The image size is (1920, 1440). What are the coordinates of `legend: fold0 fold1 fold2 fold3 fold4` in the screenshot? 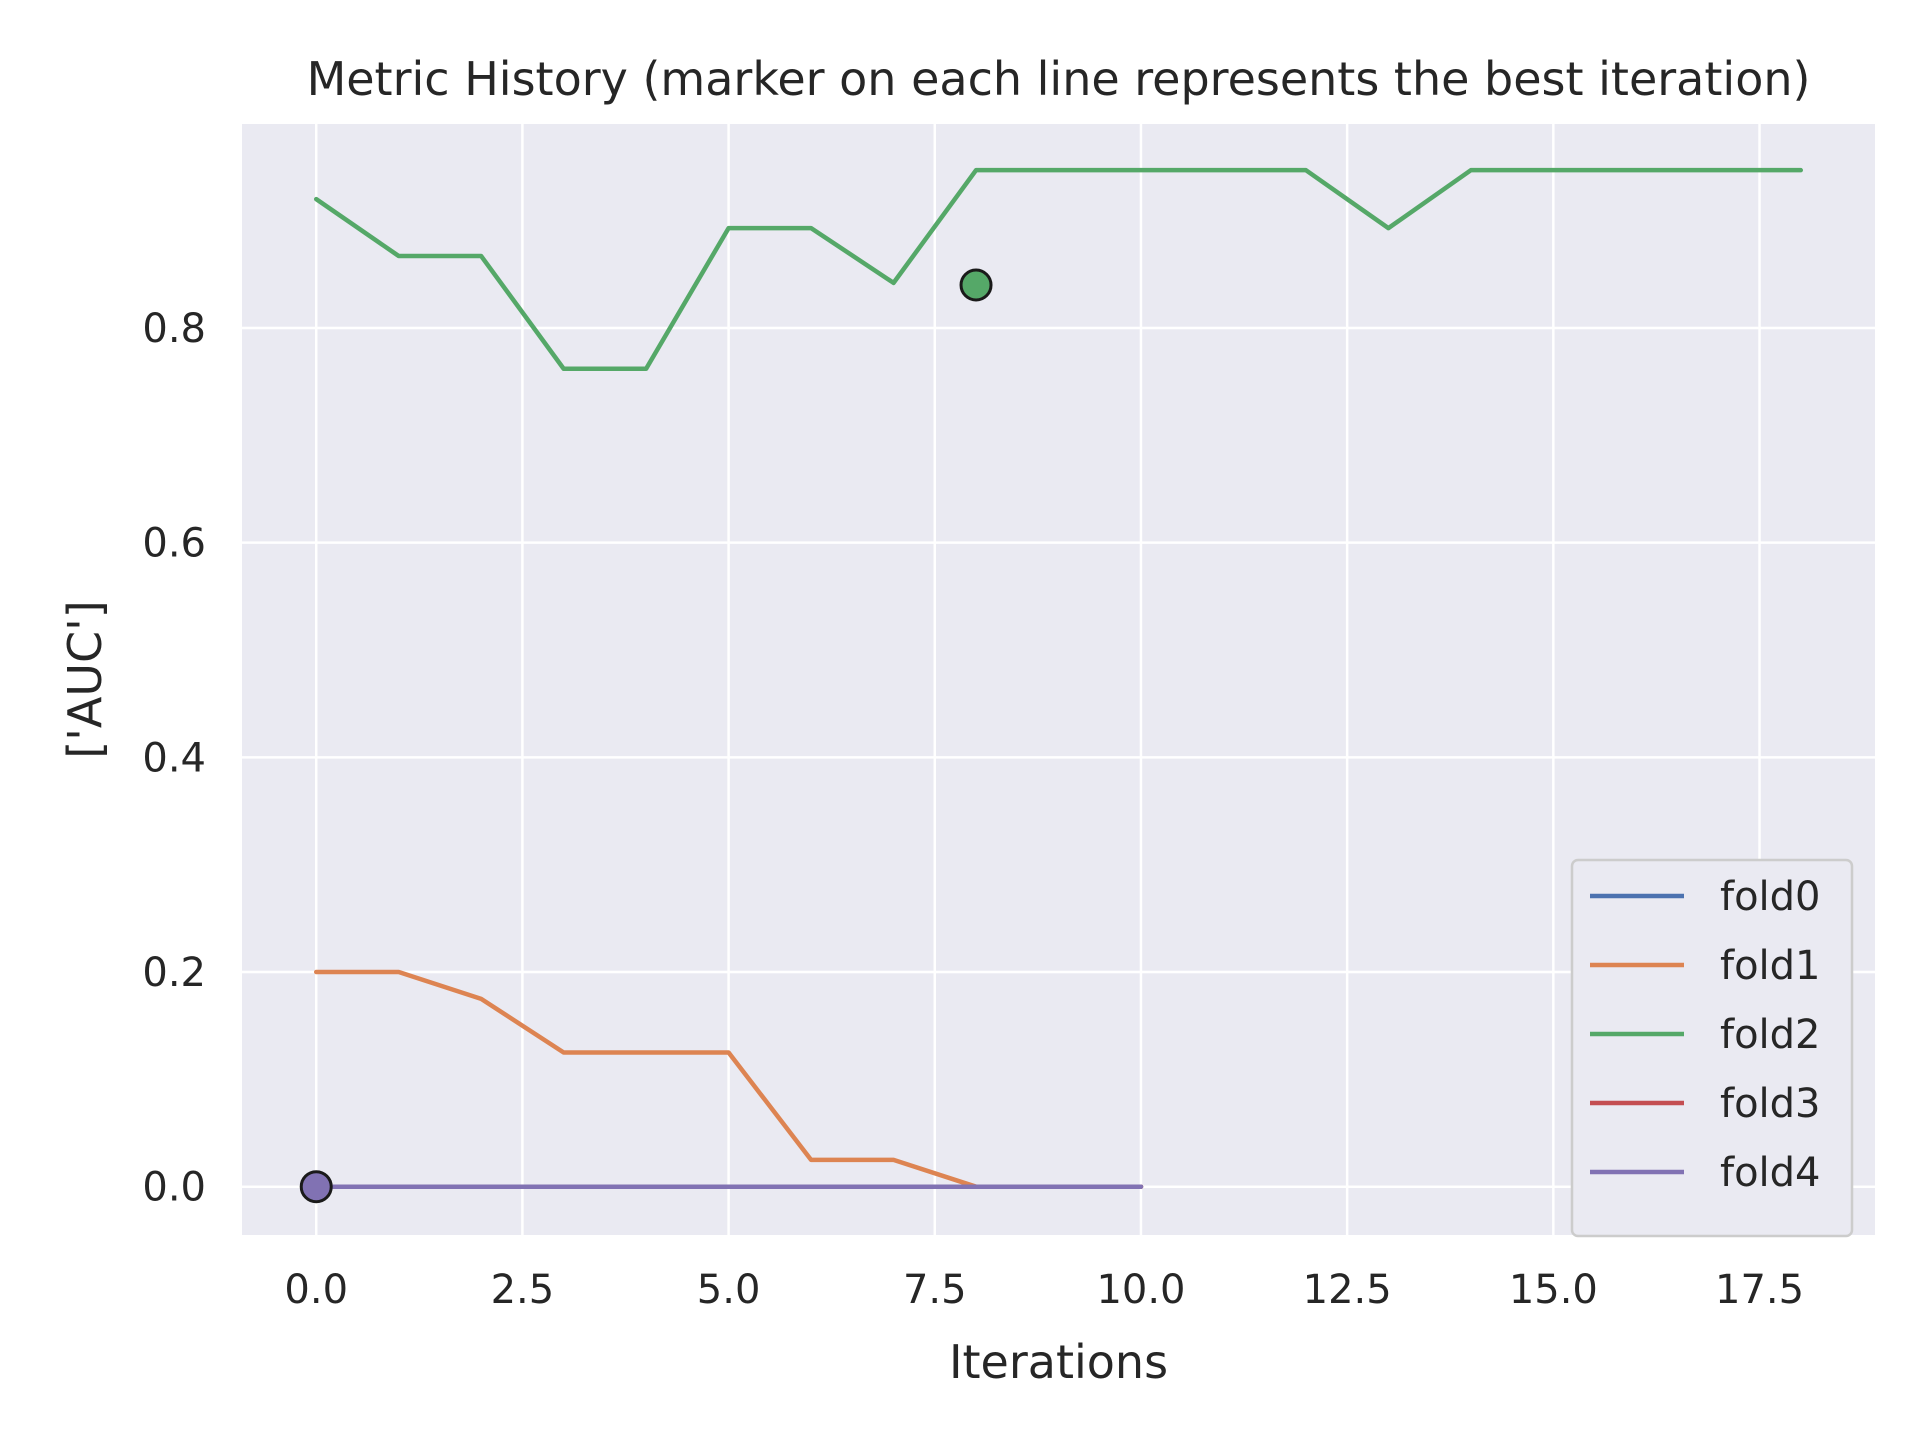 It's located at (1712, 1048).